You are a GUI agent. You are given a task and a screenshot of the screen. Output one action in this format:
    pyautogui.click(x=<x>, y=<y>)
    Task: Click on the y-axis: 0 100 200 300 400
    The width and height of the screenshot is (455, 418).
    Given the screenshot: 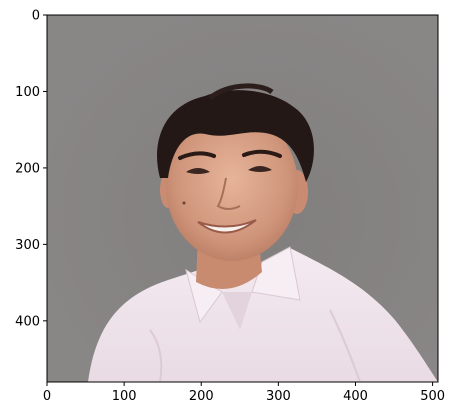 What is the action you would take?
    pyautogui.click(x=31, y=169)
    